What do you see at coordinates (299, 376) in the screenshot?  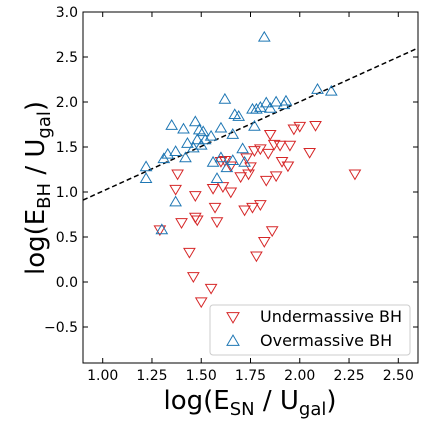 I see `x-tick-label: 2.00` at bounding box center [299, 376].